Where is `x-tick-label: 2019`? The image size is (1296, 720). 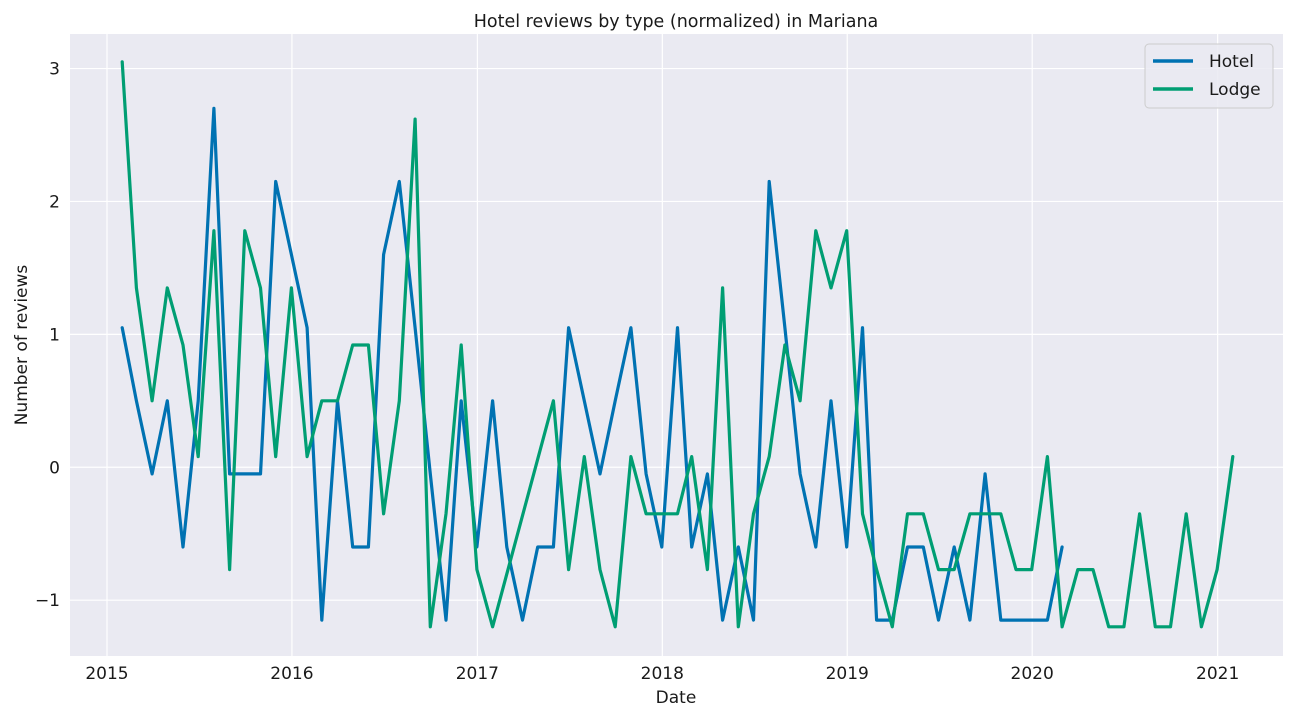 x-tick-label: 2019 is located at coordinates (847, 674).